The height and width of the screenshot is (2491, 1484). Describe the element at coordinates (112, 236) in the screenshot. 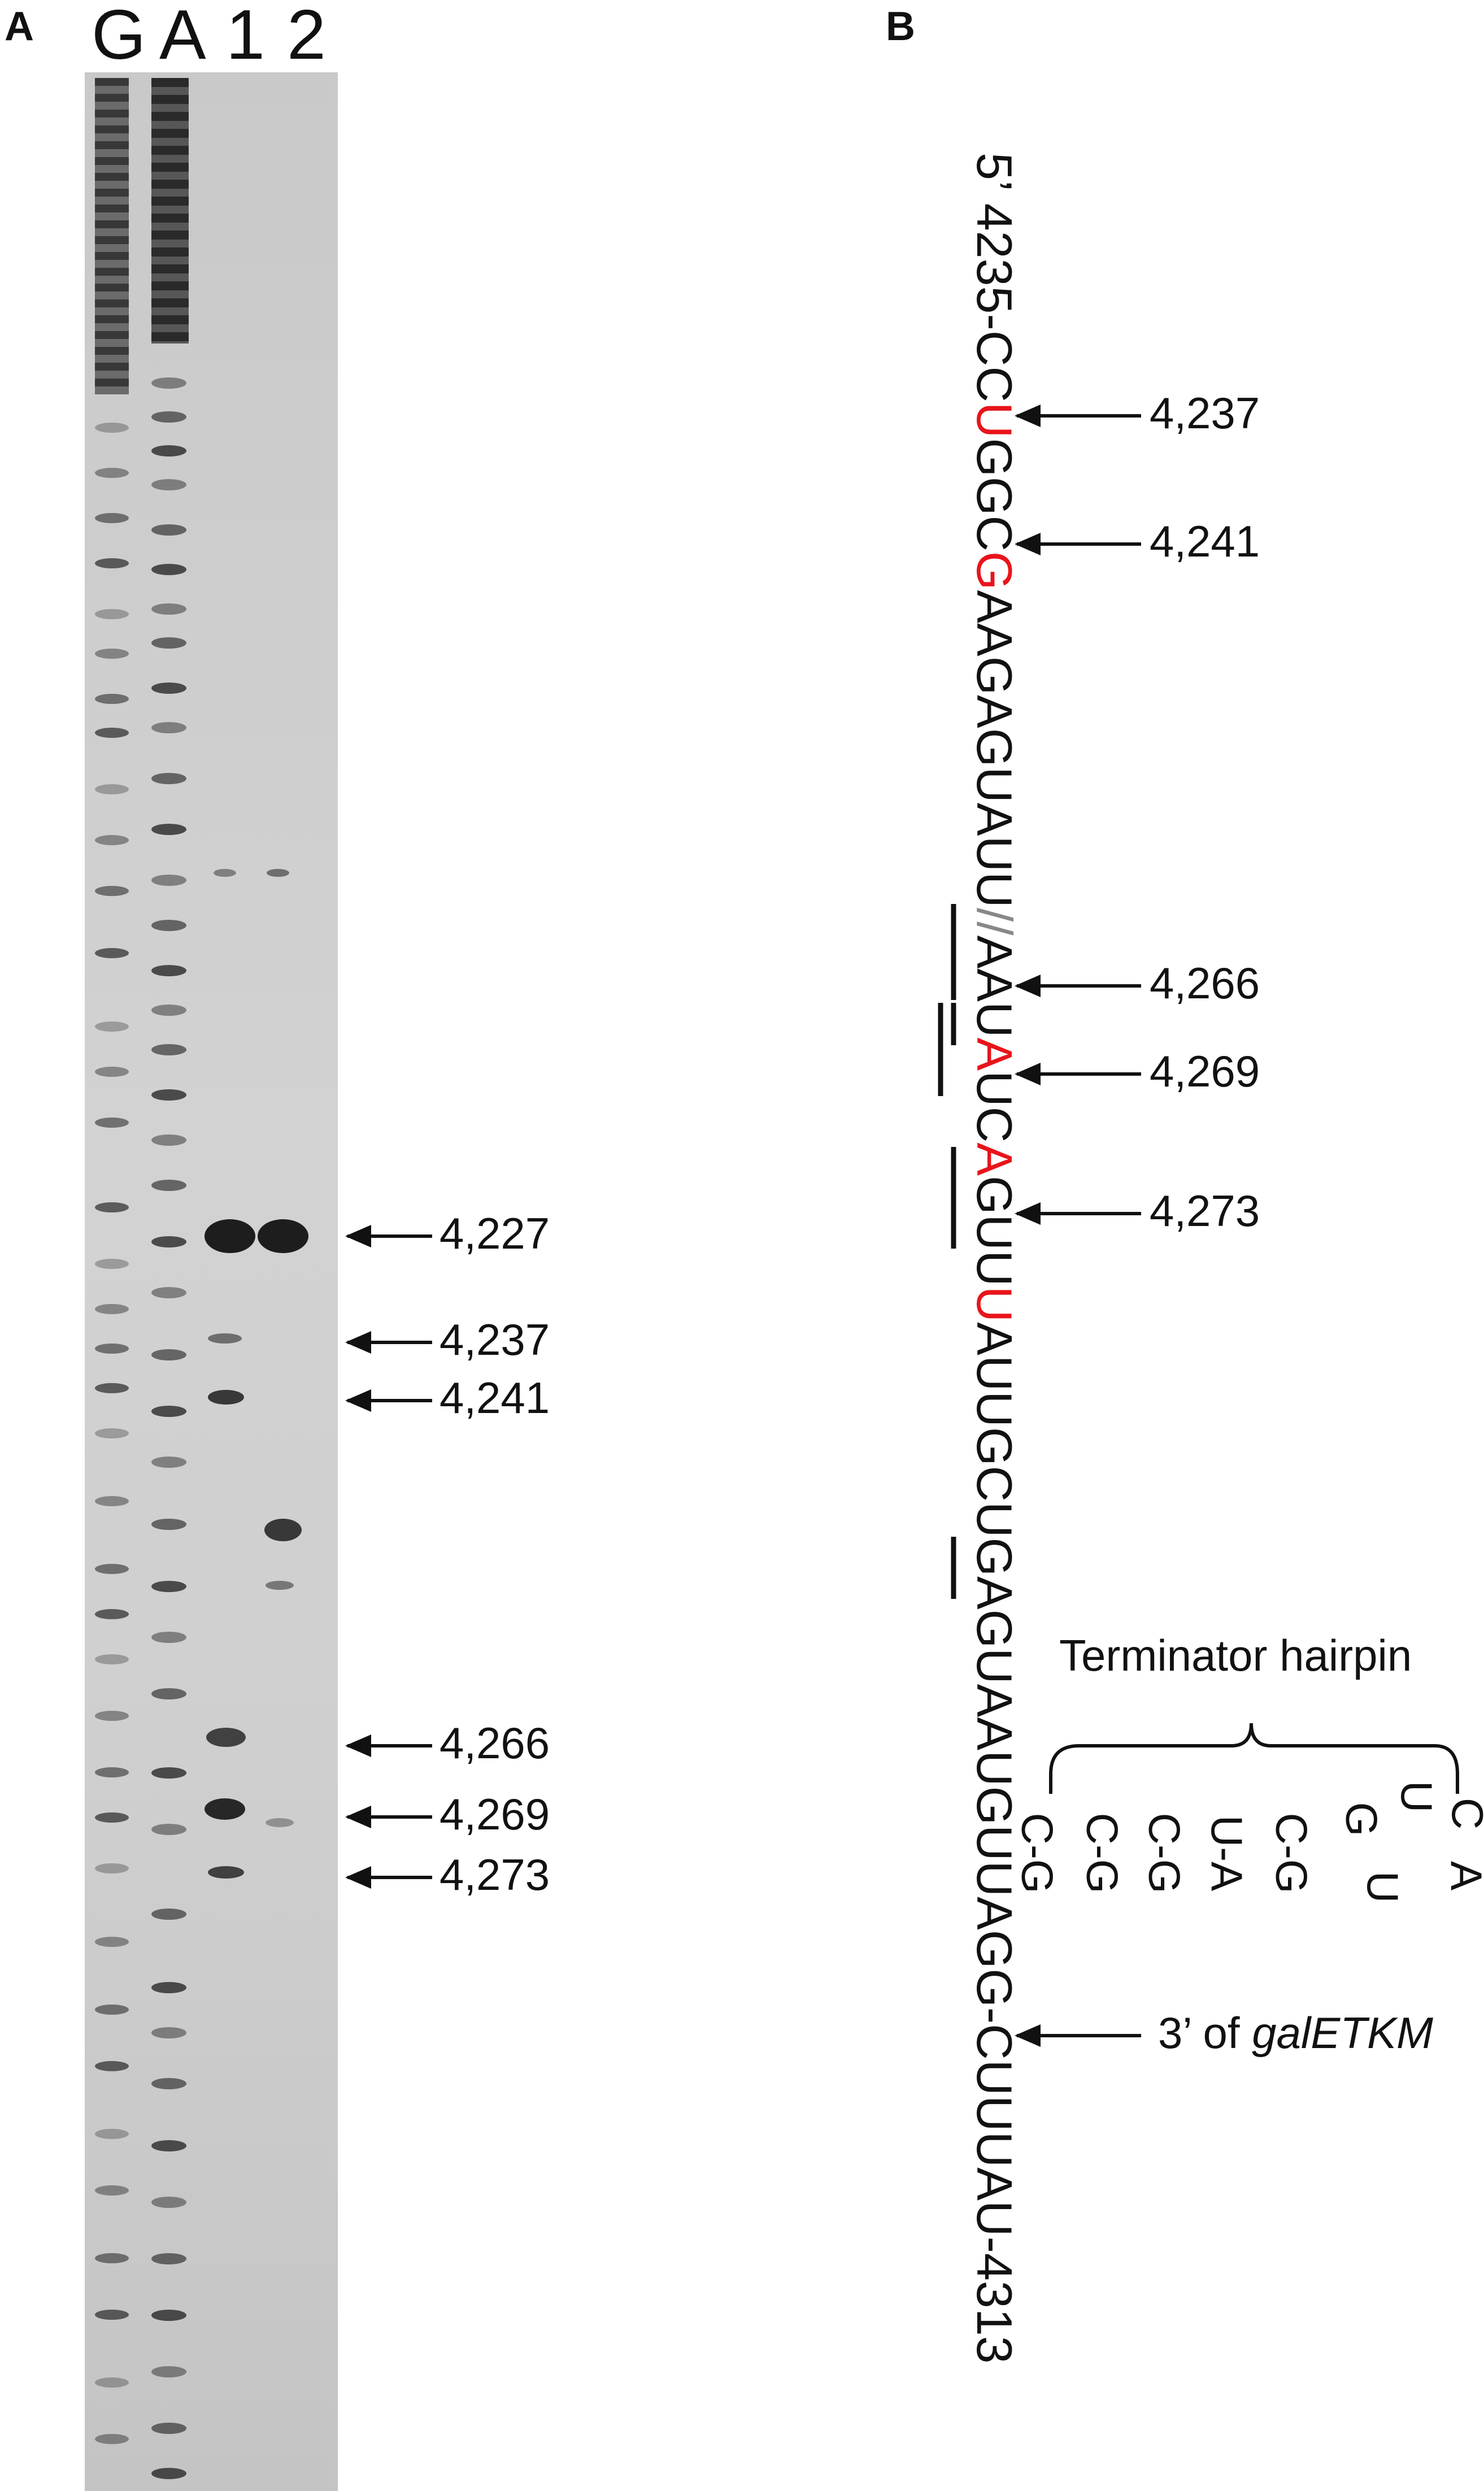

I see `lane-g-smear` at that location.